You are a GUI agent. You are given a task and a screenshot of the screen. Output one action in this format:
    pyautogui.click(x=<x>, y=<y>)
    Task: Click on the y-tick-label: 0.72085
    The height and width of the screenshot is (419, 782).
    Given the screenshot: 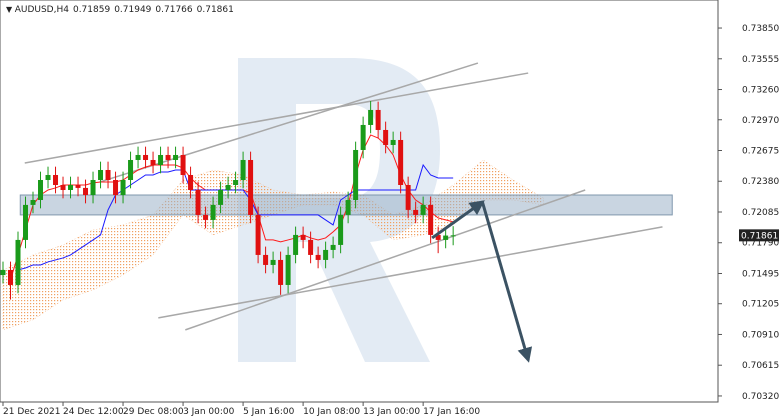 What is the action you would take?
    pyautogui.click(x=760, y=213)
    